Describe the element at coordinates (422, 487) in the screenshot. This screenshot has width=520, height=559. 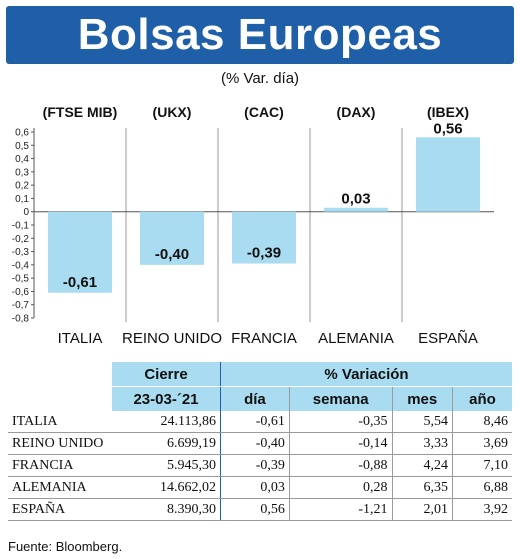
I see `row-mes: 6,35` at that location.